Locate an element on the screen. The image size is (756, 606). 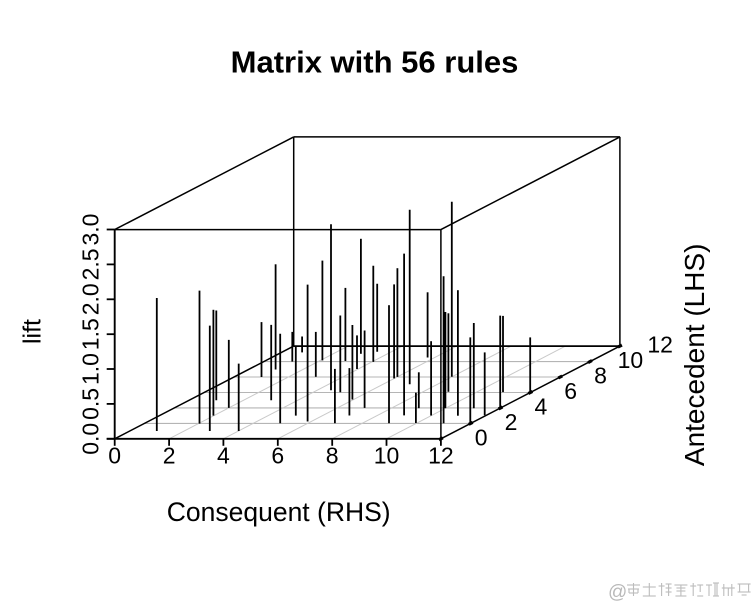
svg-text: 1.5 is located at coordinates (91, 334).